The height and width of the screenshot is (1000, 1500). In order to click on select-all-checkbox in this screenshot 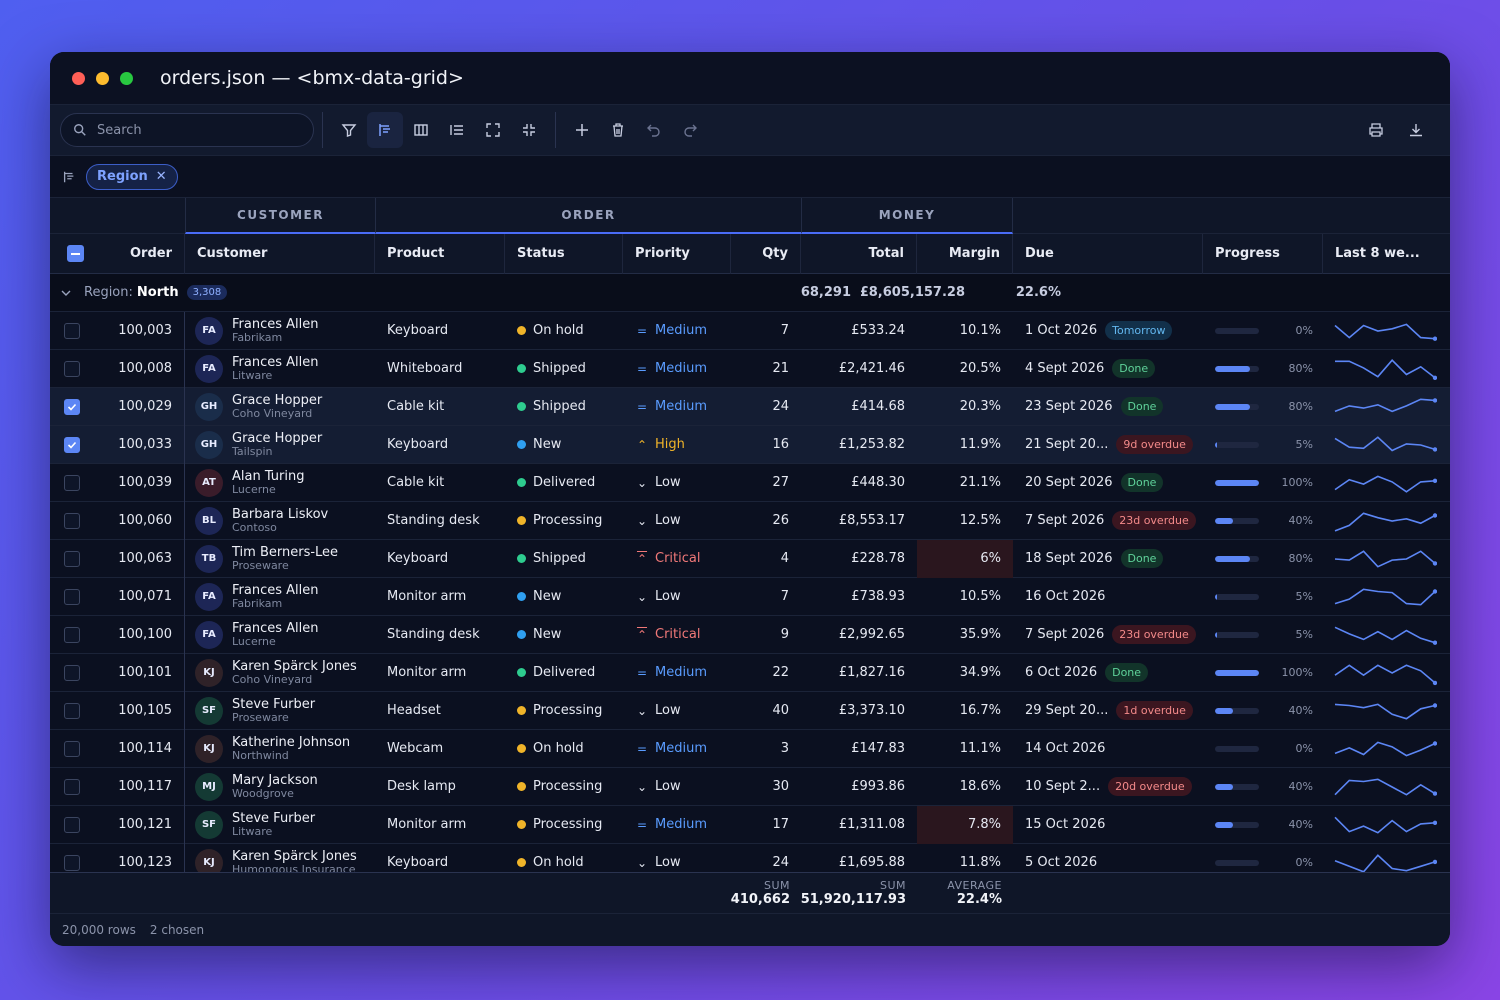, I will do `click(68, 254)`.